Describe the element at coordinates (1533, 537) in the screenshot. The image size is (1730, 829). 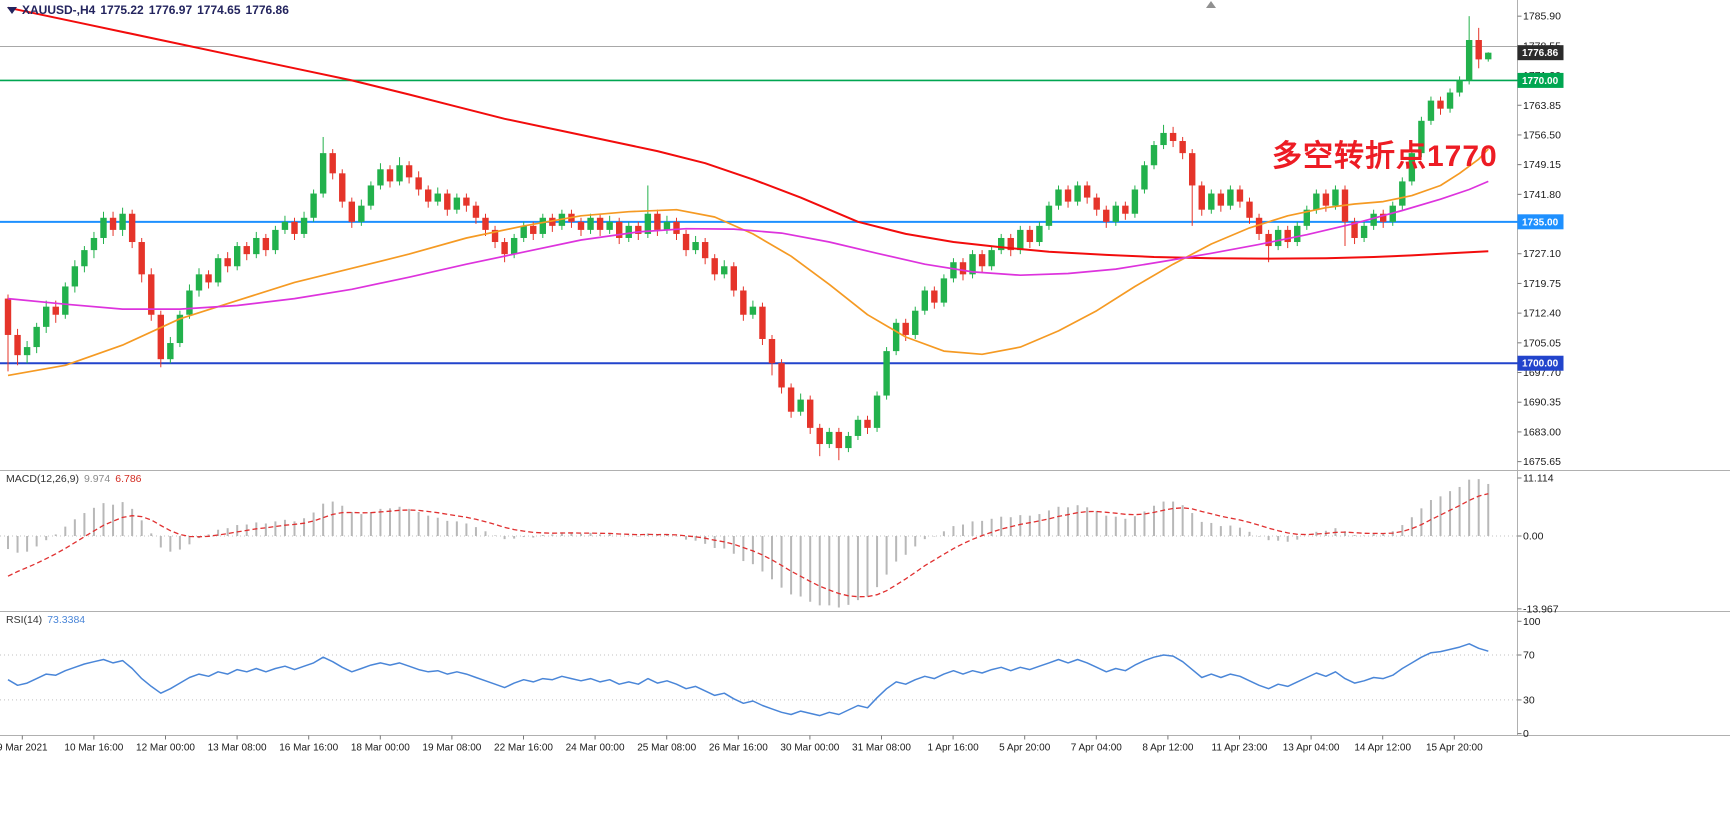
I see `macd-axis-label: 0.00` at that location.